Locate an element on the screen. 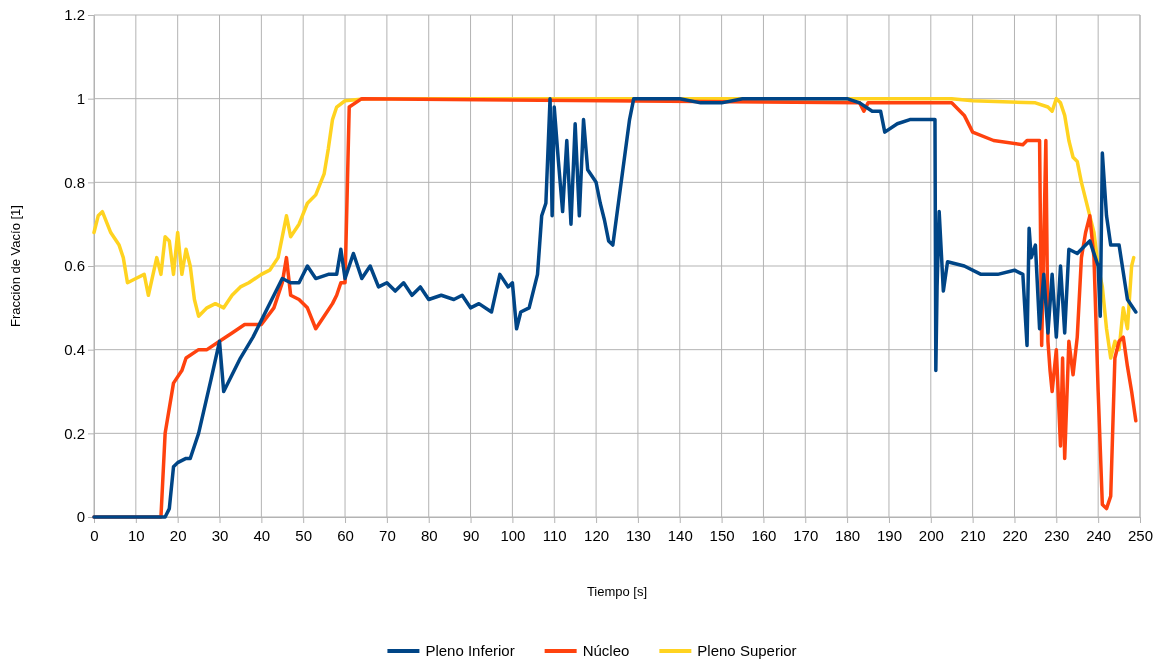 The image size is (1164, 665). y-tick-label: 0 is located at coordinates (80, 517).